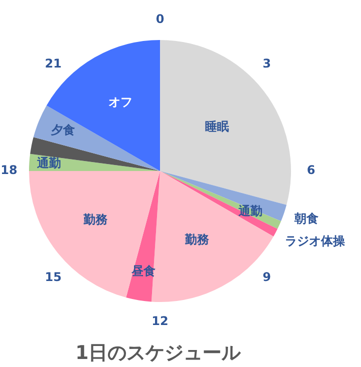 The width and height of the screenshot is (361, 367). I want to click on text: 0, so click(160, 19).